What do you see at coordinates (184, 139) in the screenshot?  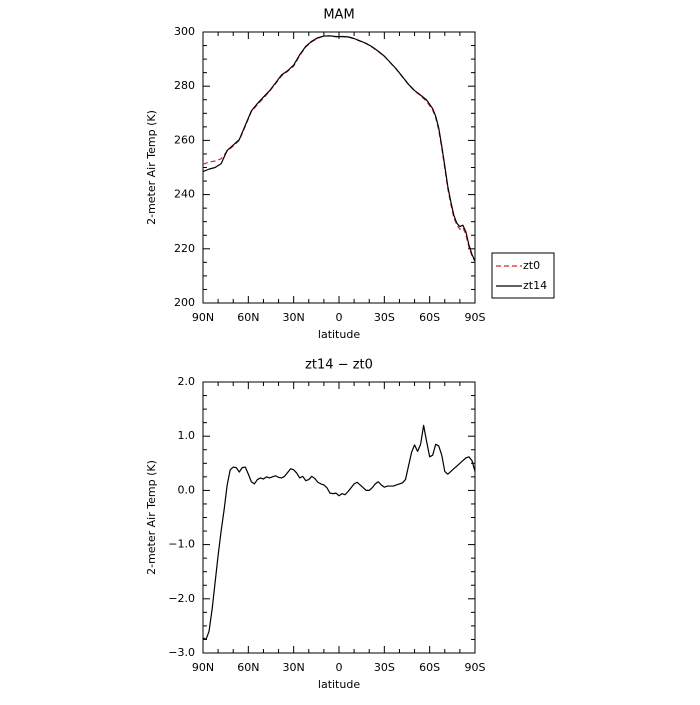 I see `y-tick-label: 260` at bounding box center [184, 139].